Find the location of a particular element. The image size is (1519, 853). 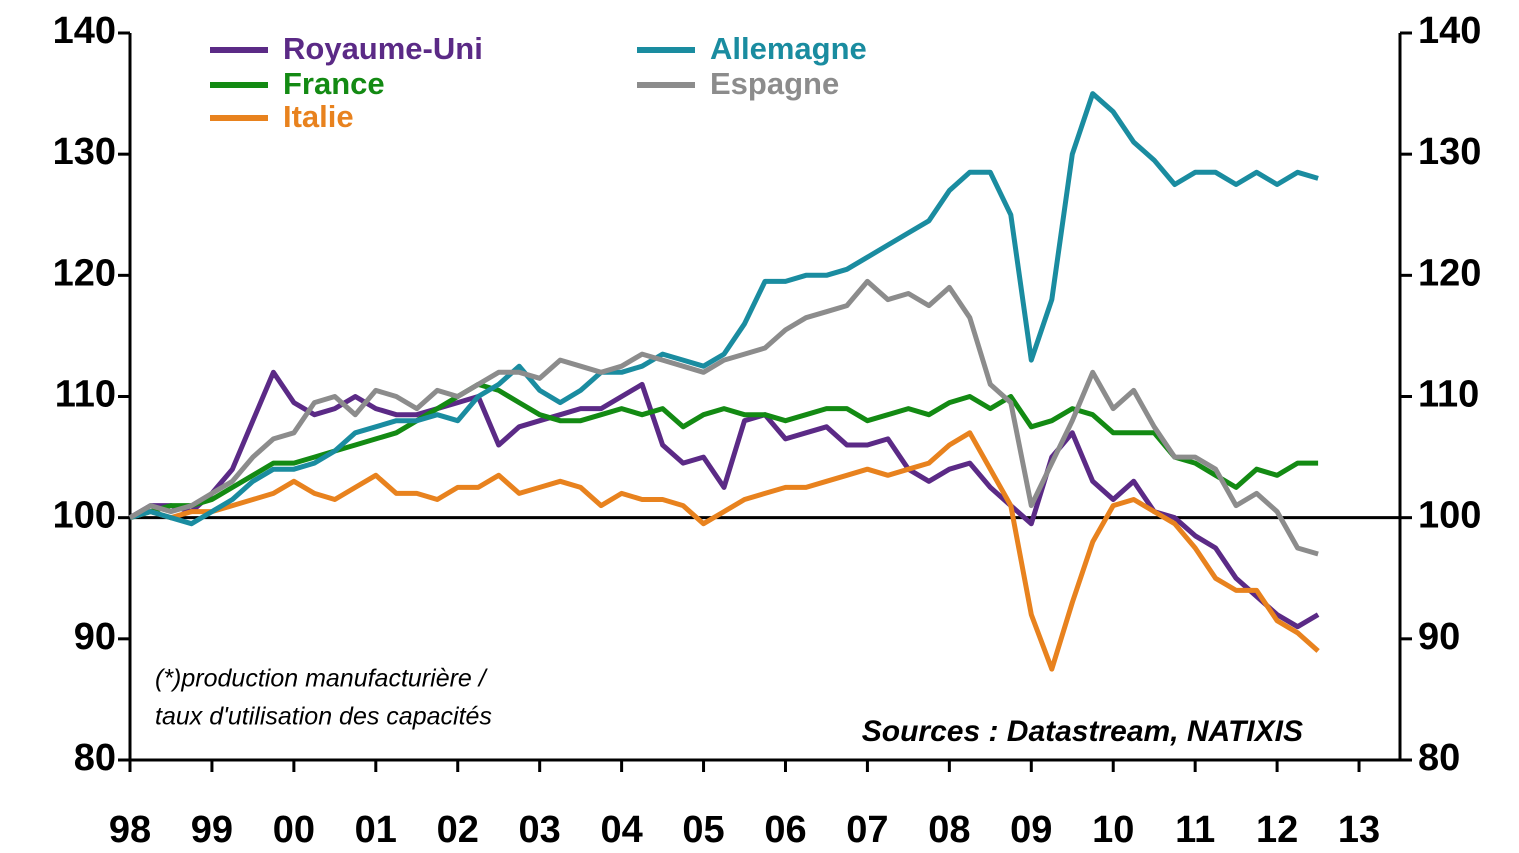

x-tick-label: 06 is located at coordinates (785, 830).